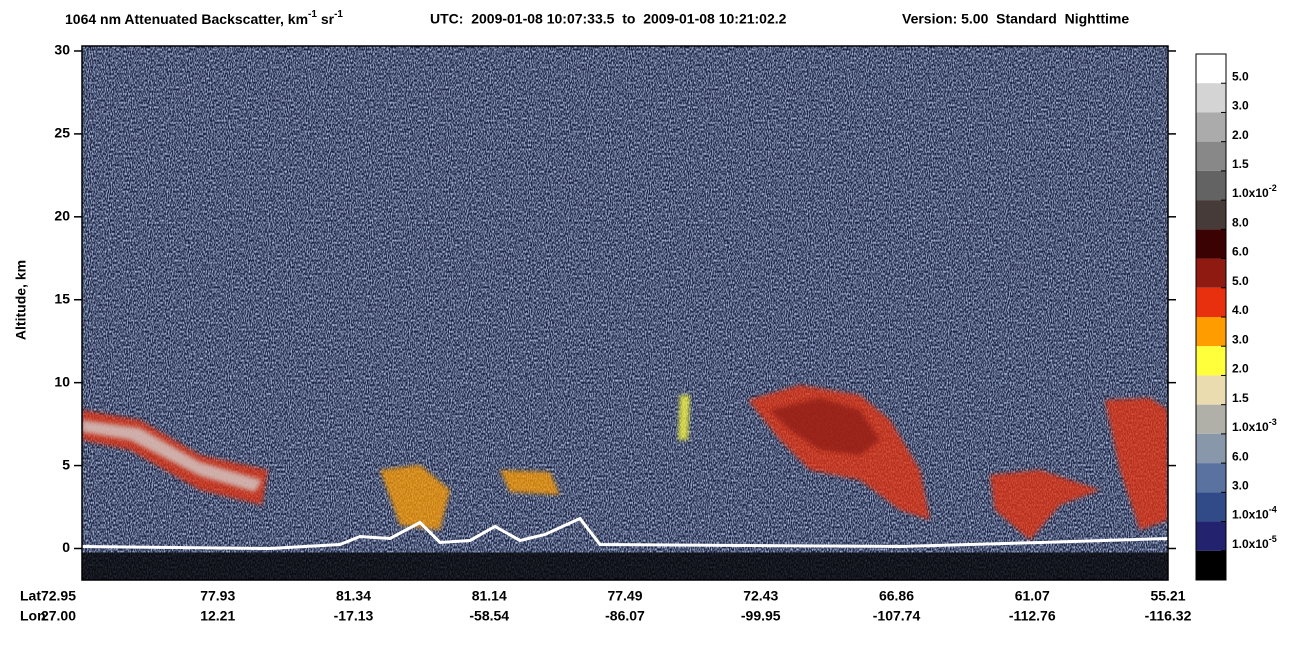 This screenshot has width=1300, height=667. Describe the element at coordinates (30, 596) in the screenshot. I see `x-row-name: Lat` at that location.